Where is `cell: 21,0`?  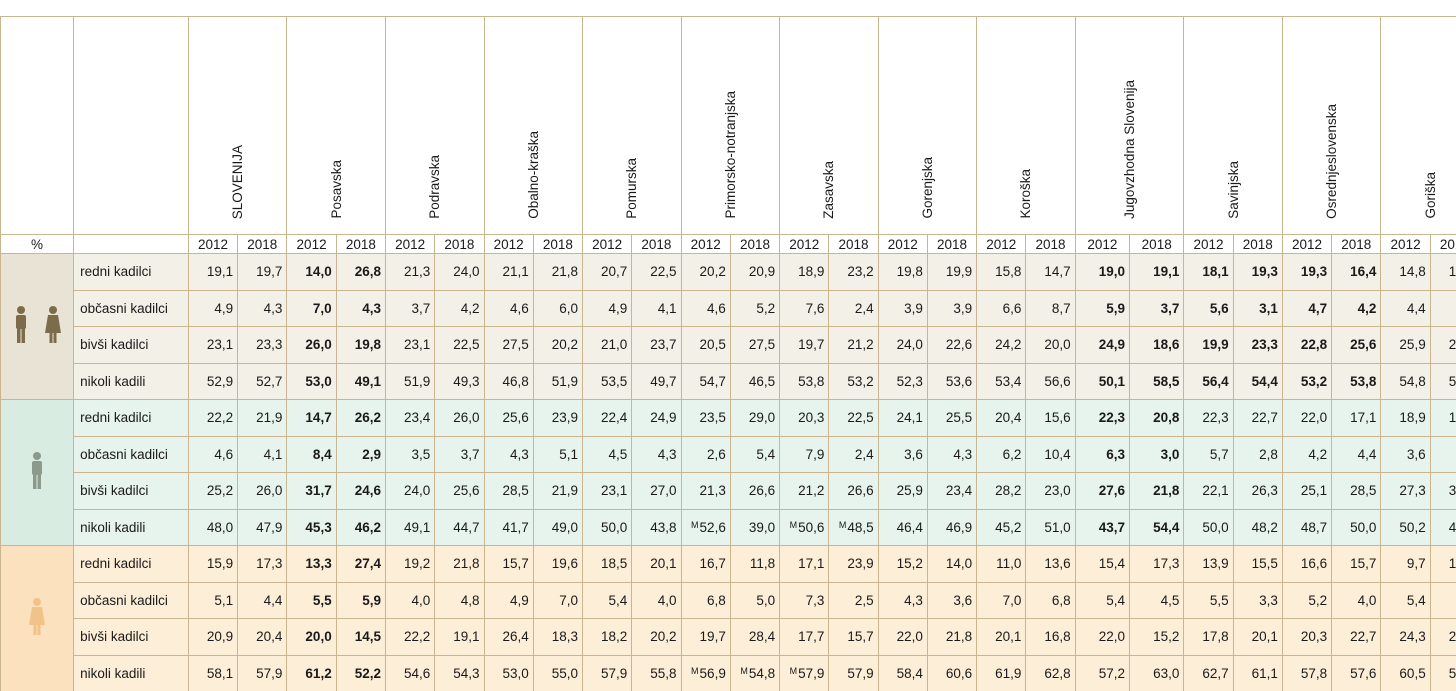
cell: 21,0 is located at coordinates (607, 345).